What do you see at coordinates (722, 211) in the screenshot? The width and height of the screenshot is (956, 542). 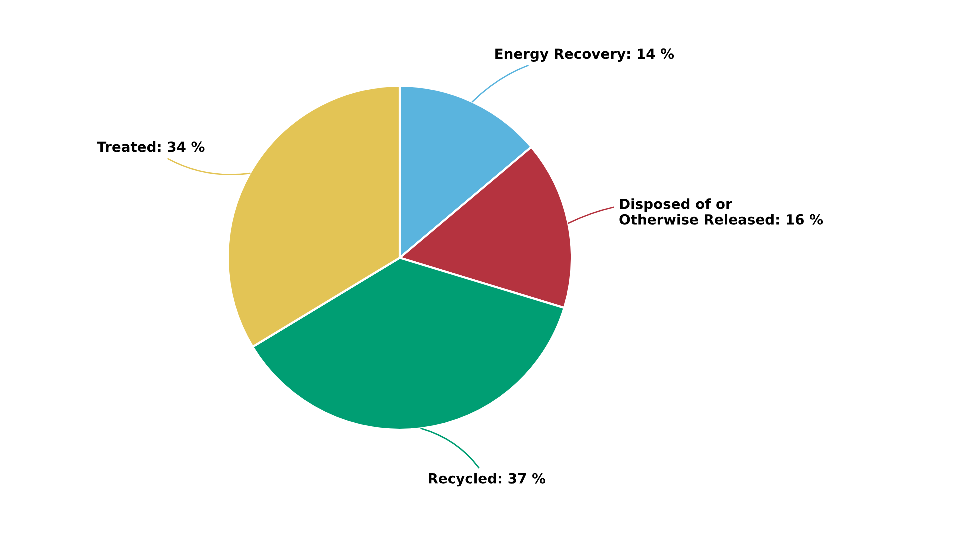 I see `slice-label: Disposed of or Otherwise Released: 16 %` at bounding box center [722, 211].